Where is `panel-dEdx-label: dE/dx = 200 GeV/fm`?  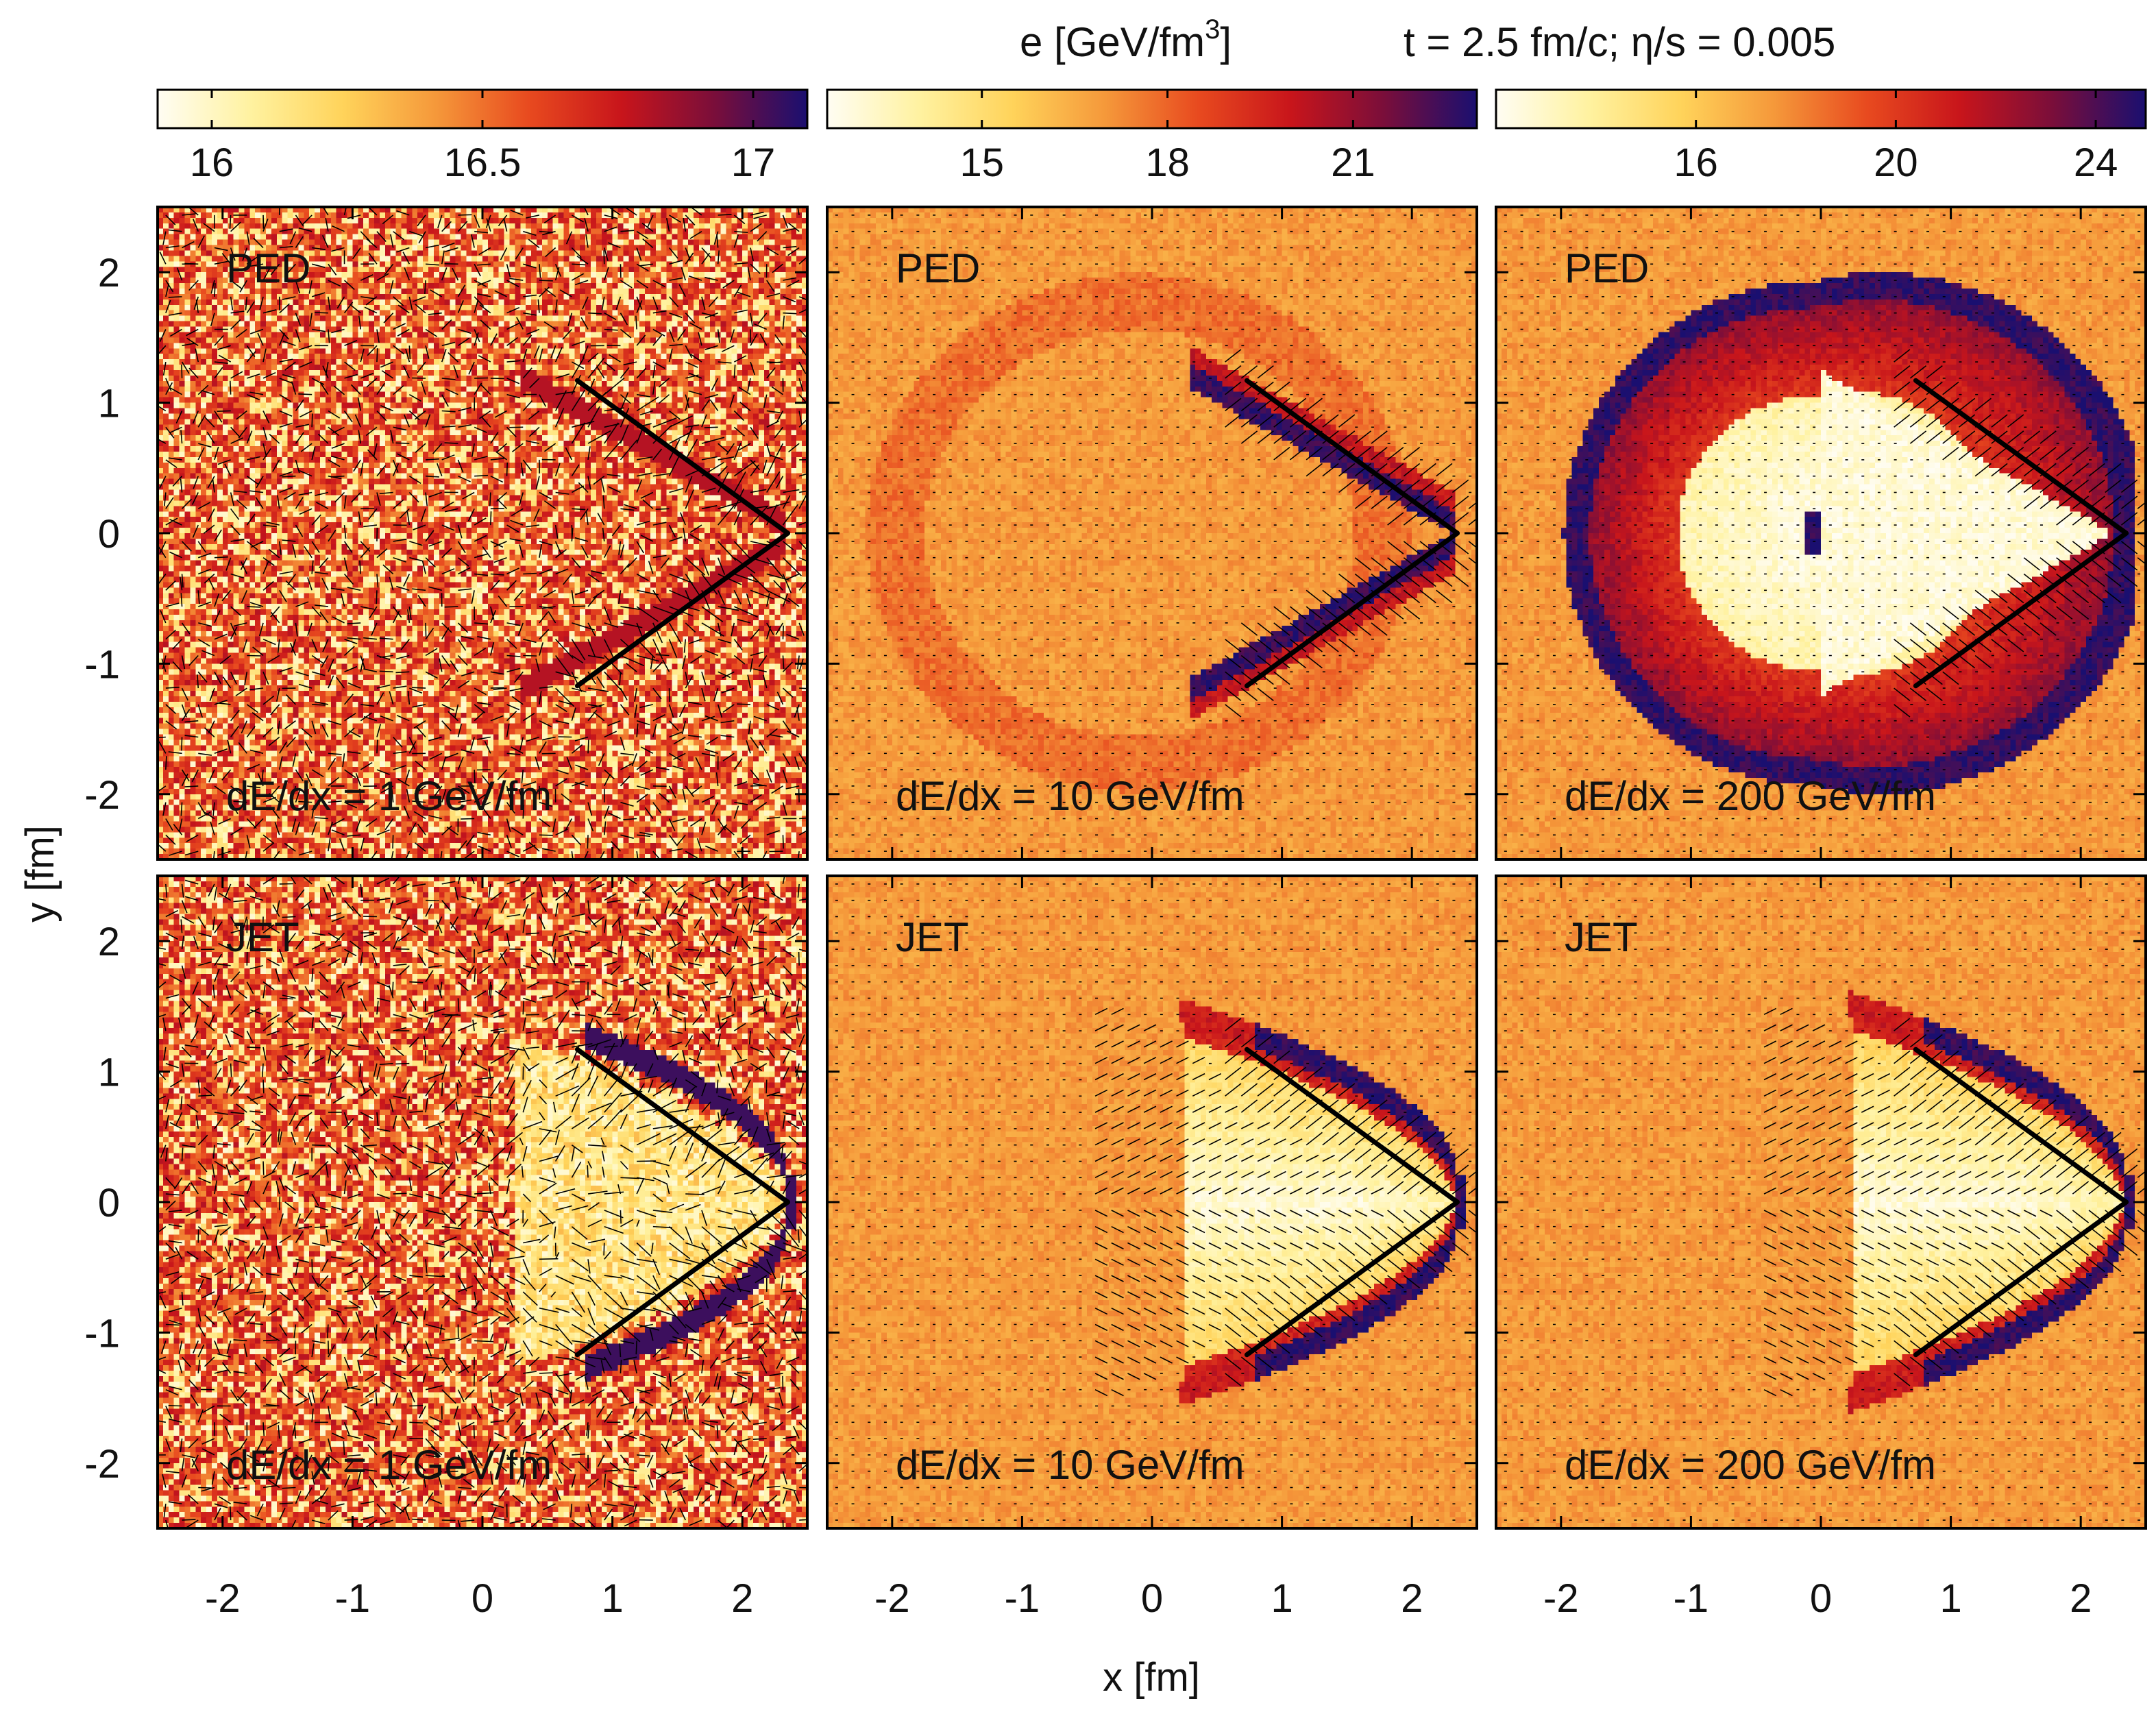
panel-dEdx-label: dE/dx = 200 GeV/fm is located at coordinates (1750, 796).